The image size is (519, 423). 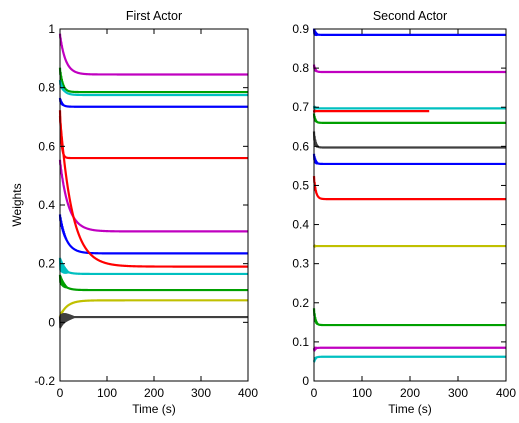 I want to click on y-tick-label: 1, so click(x=51, y=29).